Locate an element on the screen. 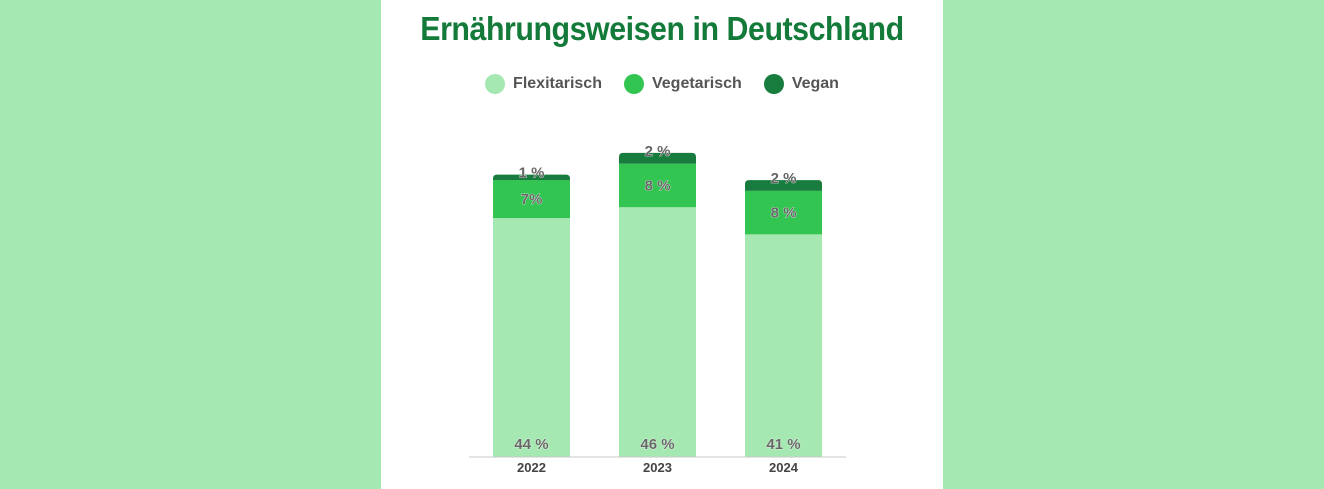  legend-label-flexitarisch: Flexitarisch is located at coordinates (557, 83).